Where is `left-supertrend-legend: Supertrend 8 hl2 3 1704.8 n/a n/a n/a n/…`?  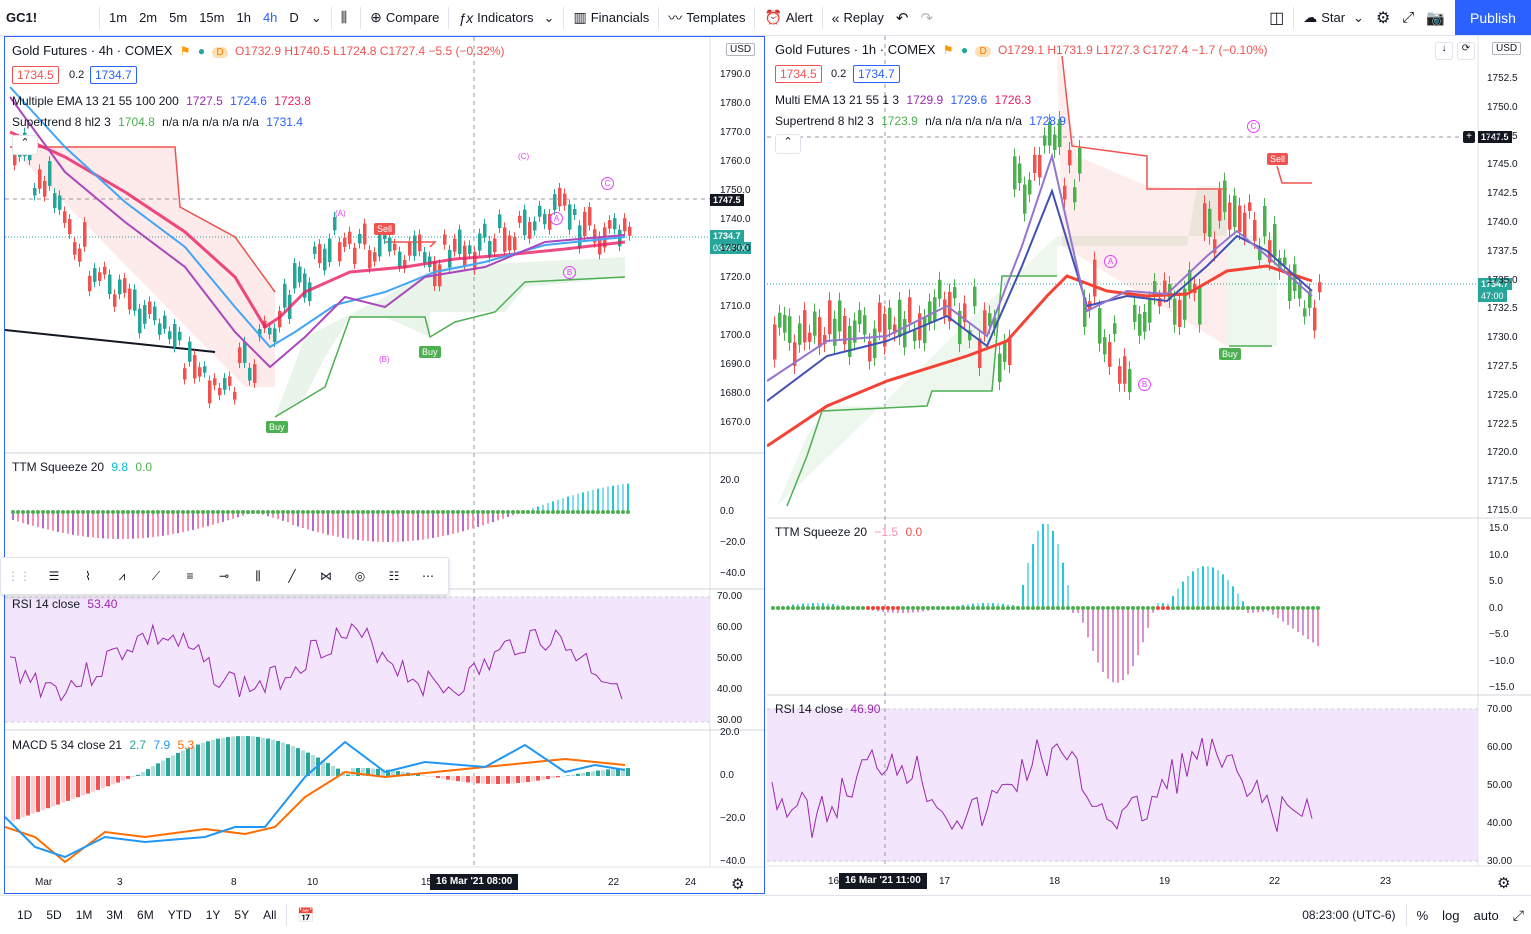 left-supertrend-legend: Supertrend 8 hl2 3 1704.8 n/a n/a n/a n/… is located at coordinates (159, 122).